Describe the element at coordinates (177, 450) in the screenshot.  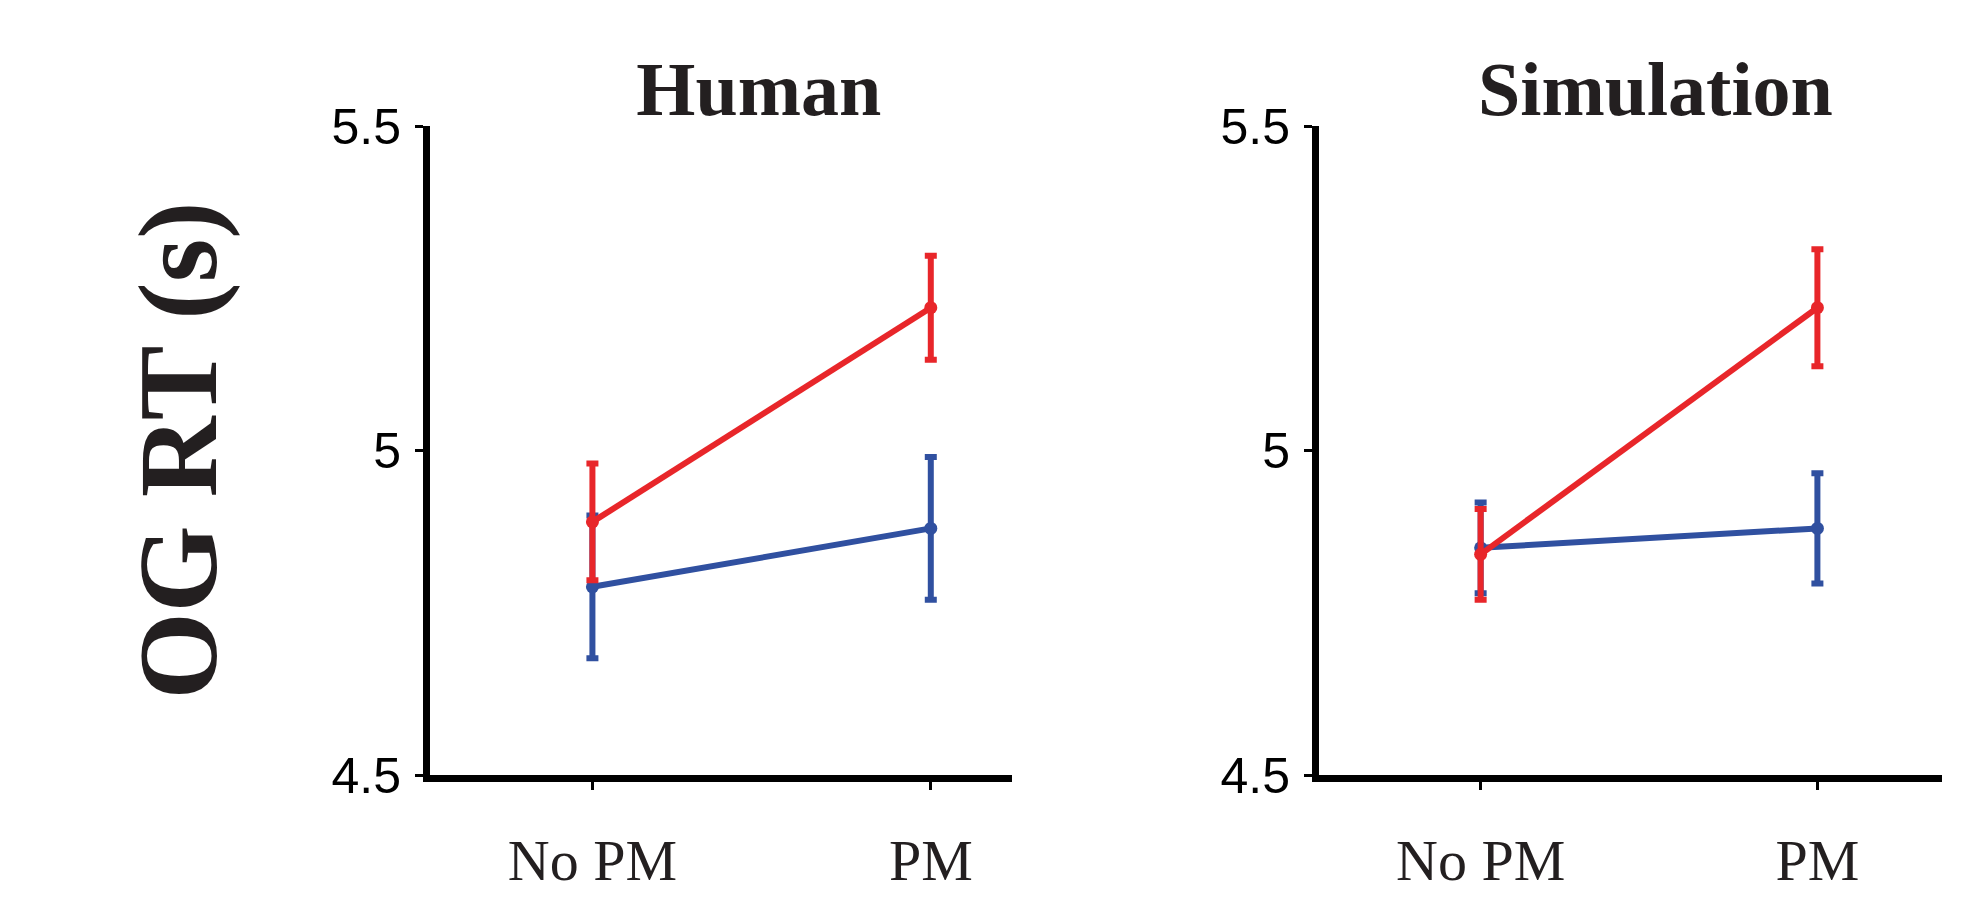
I see `y-axis-title: OG RT (s)` at that location.